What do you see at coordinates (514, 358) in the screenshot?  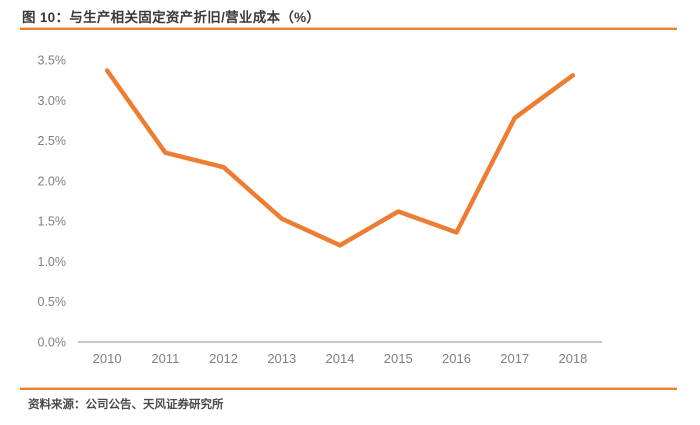 I see `x-tick-label: 2017` at bounding box center [514, 358].